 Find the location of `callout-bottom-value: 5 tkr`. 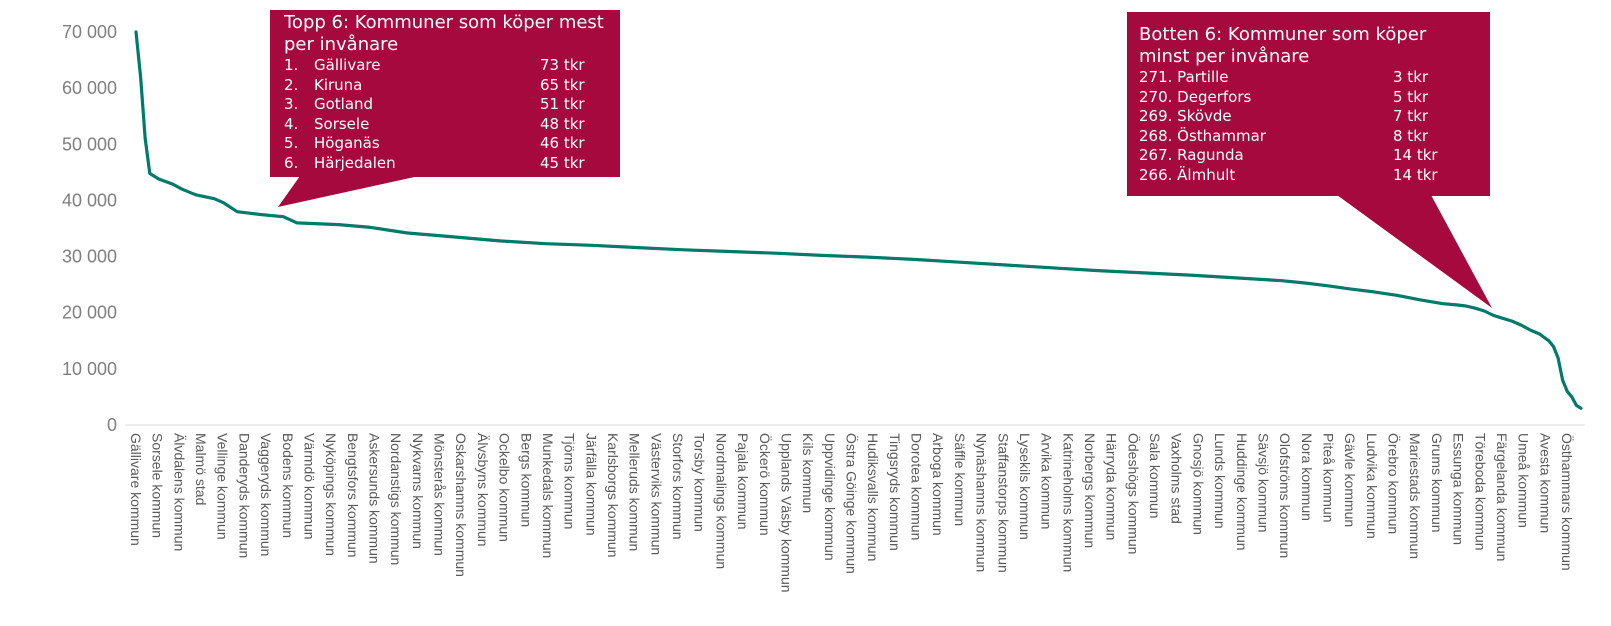

callout-bottom-value: 5 tkr is located at coordinates (1411, 96).